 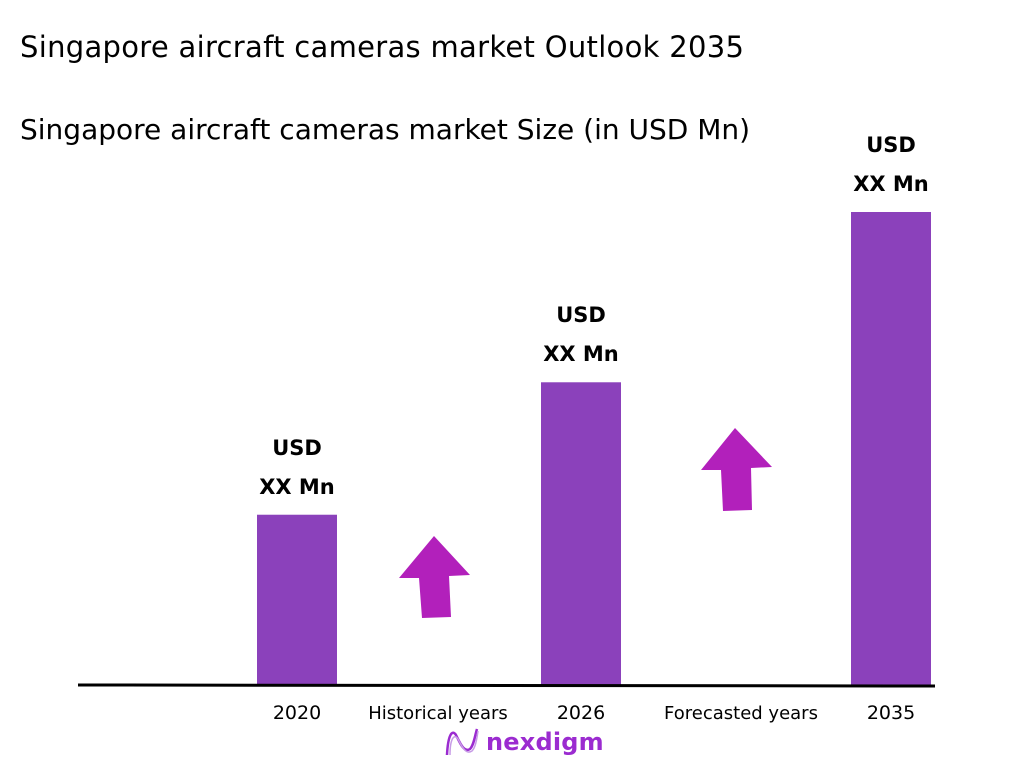 I want to click on x-tick-2035: 2035, so click(x=891, y=713).